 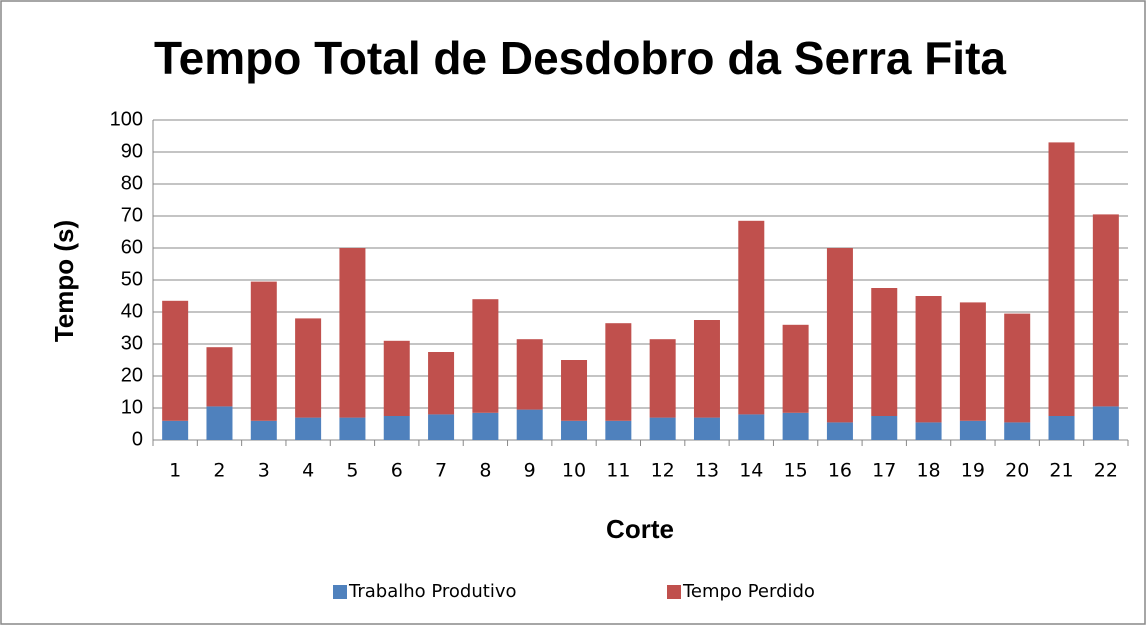 I want to click on x-tick-label: 11, so click(x=618, y=471).